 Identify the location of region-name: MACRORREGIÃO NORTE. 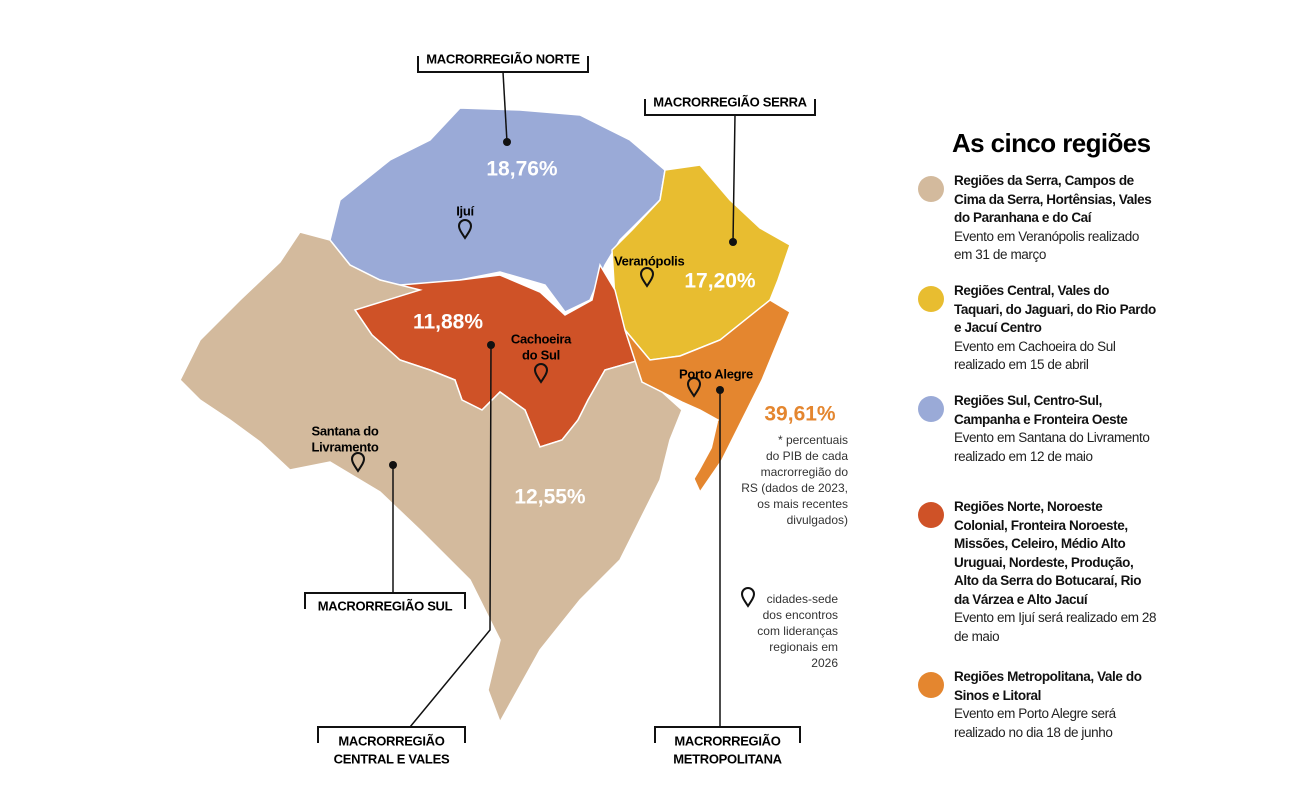
(503, 58).